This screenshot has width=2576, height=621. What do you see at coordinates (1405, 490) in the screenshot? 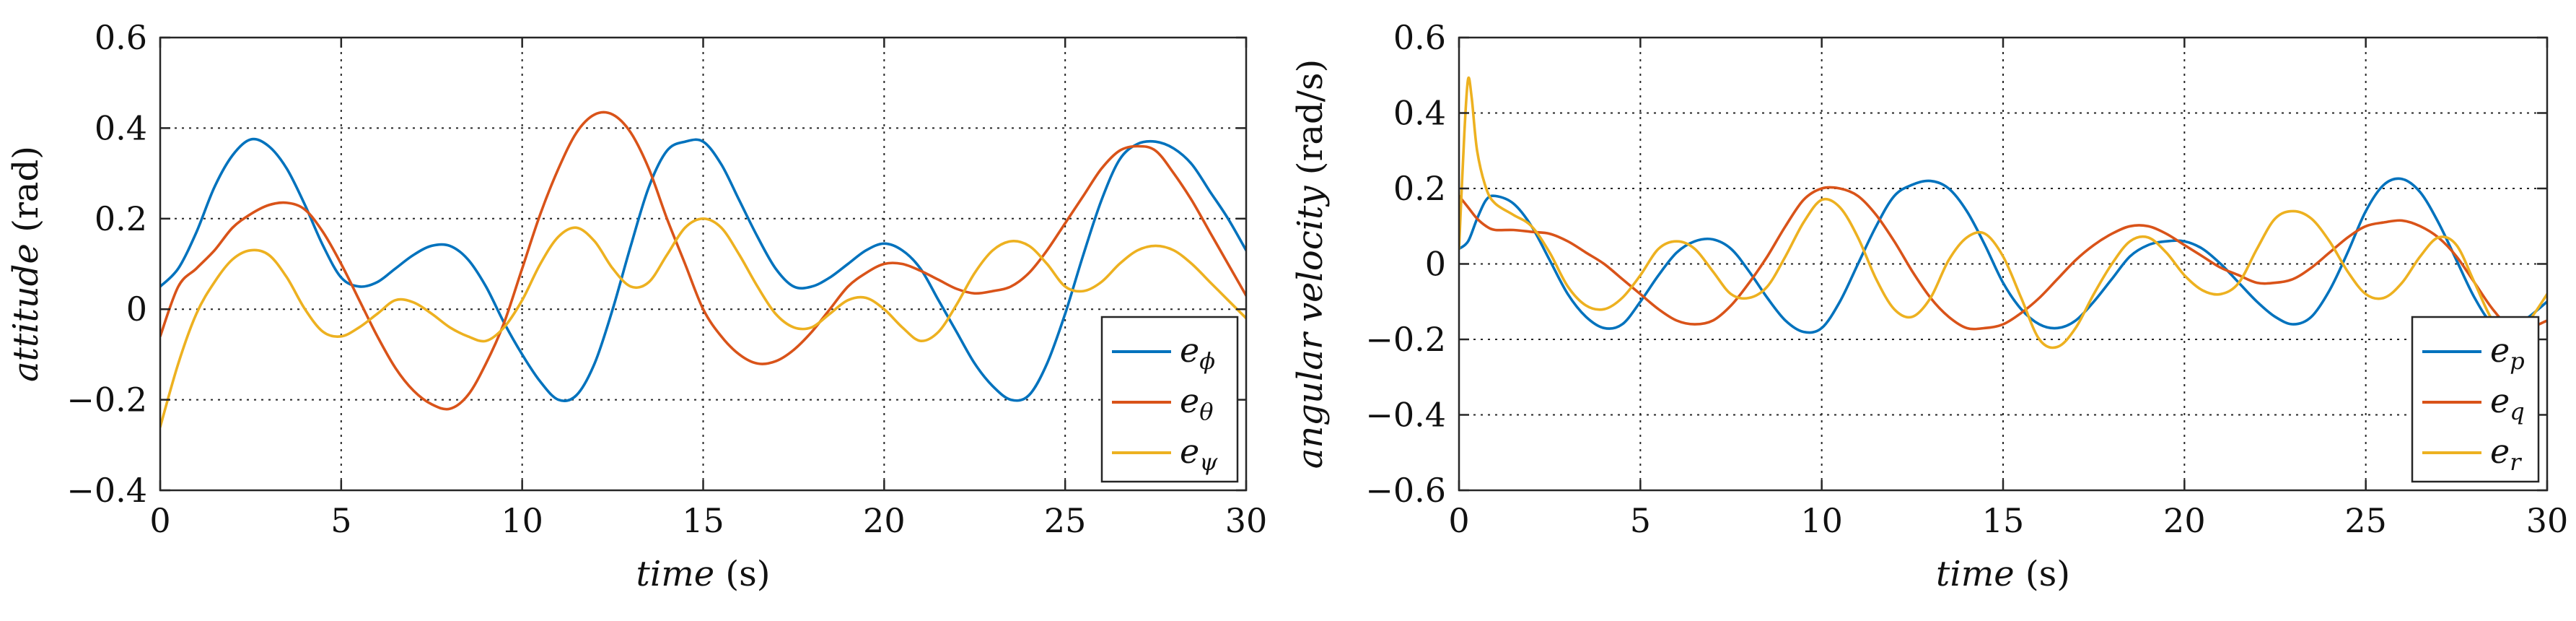
I see `angular-velocity-chart-y-tick-label: −0.6` at bounding box center [1405, 490].